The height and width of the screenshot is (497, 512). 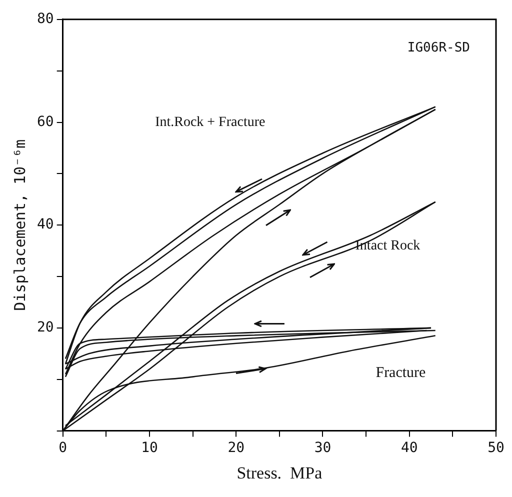 What do you see at coordinates (19, 225) in the screenshot?
I see `y-axis-title: Displacement, 10⁻⁶m` at bounding box center [19, 225].